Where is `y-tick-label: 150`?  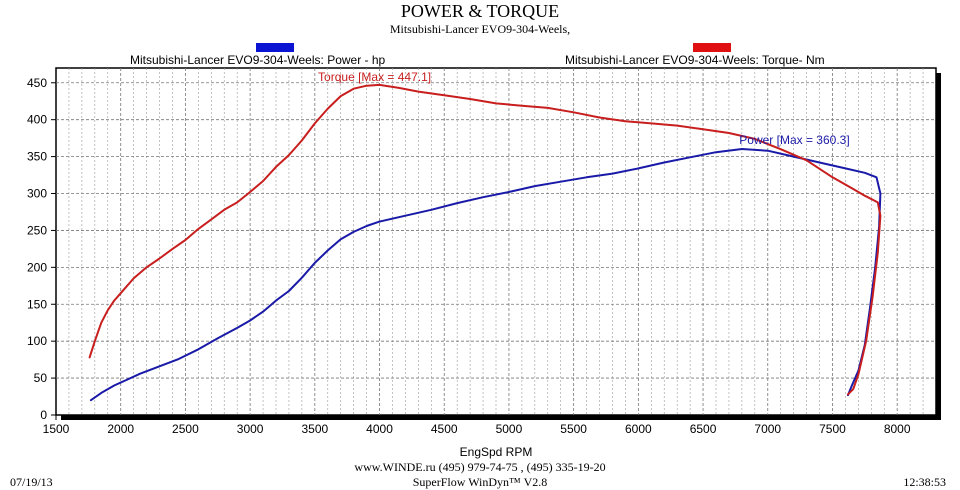 y-tick-label: 150 is located at coordinates (37, 304).